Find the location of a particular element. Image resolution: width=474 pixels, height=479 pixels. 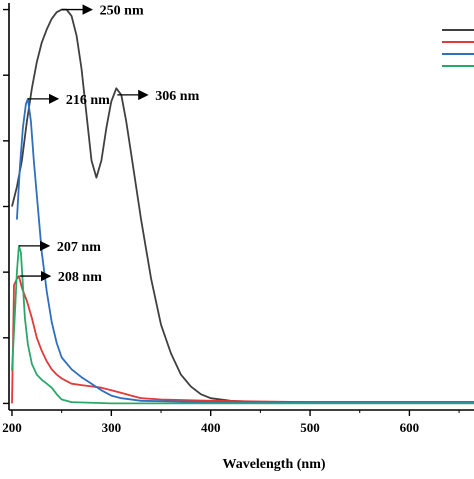

annotation-label: 250 nm is located at coordinates (122, 11).